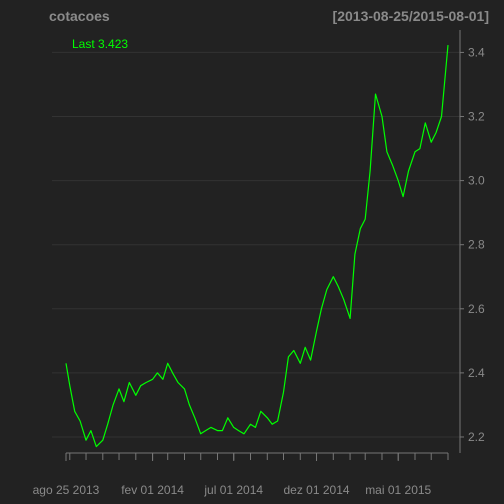 The image size is (504, 504). Describe the element at coordinates (476, 181) in the screenshot. I see `y-tick-label: 3.0` at that location.